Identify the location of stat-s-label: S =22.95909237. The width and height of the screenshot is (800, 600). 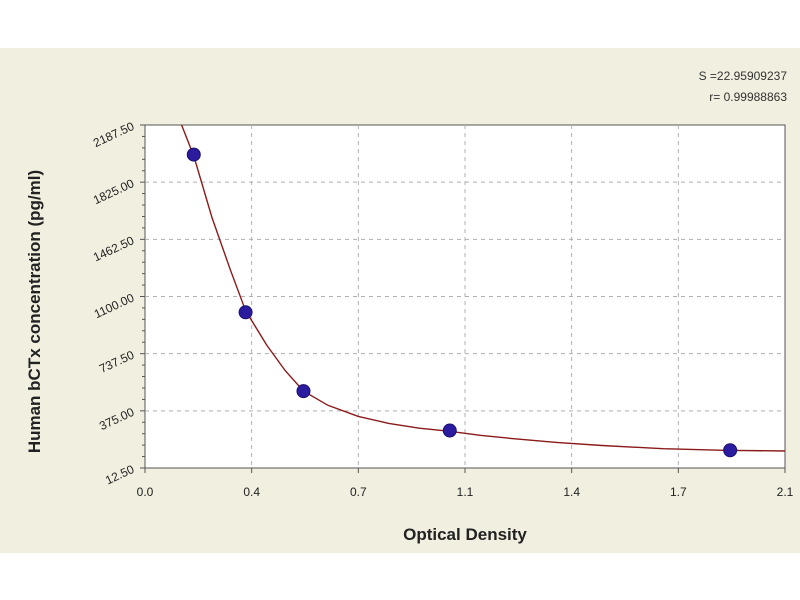
(743, 76).